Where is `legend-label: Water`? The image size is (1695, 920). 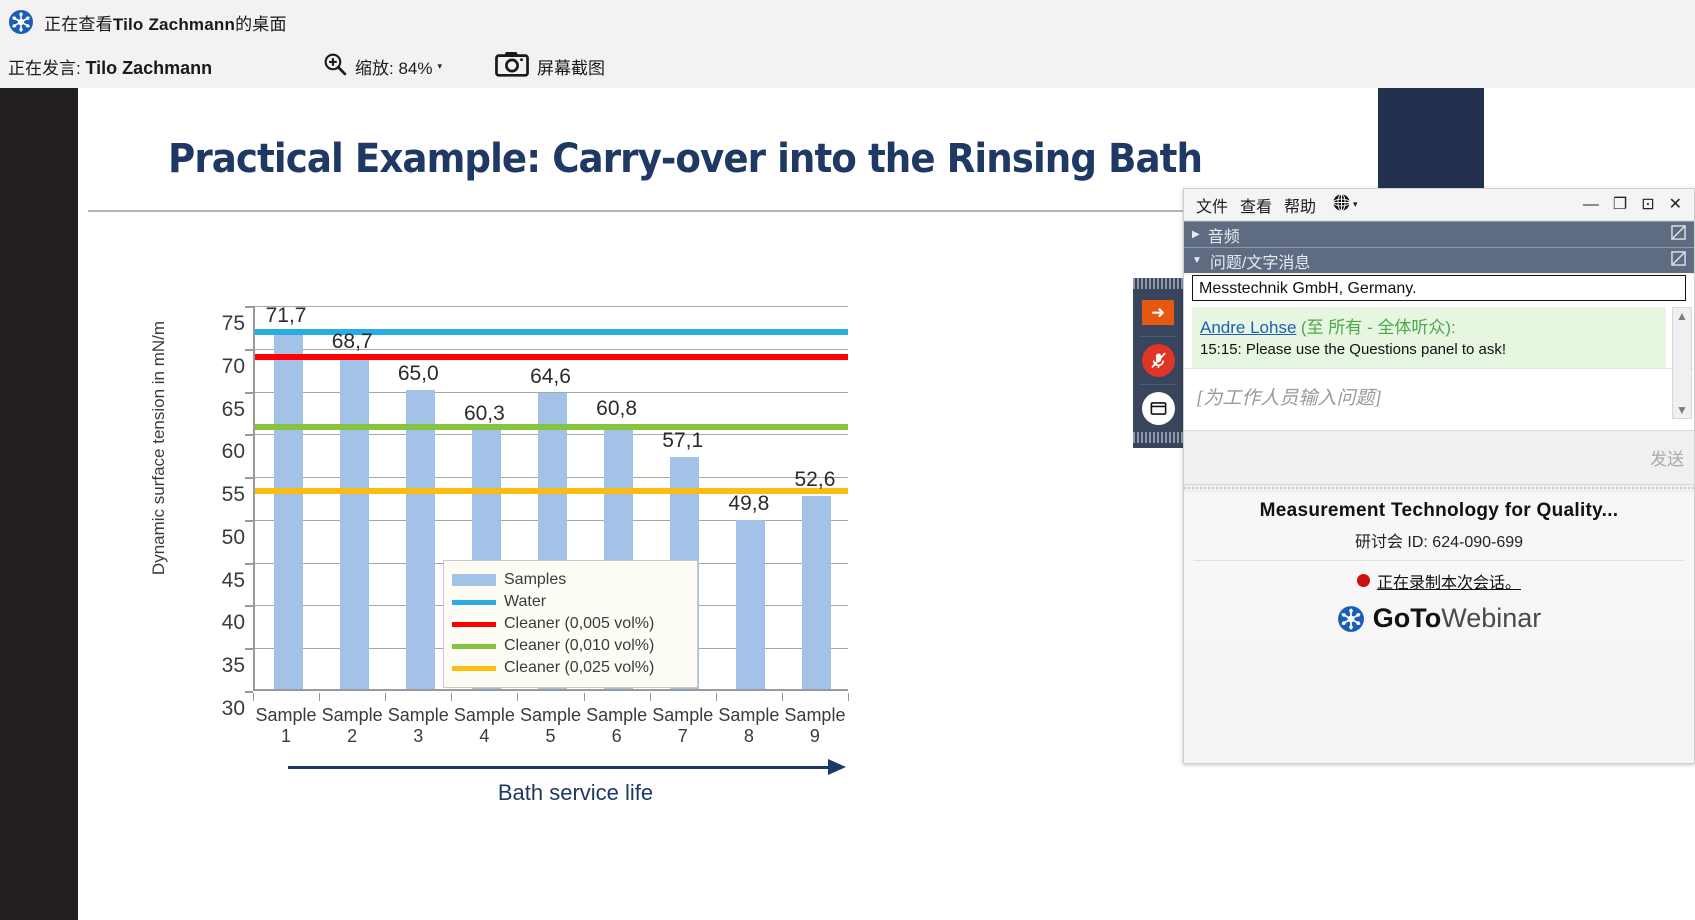 legend-label: Water is located at coordinates (525, 601).